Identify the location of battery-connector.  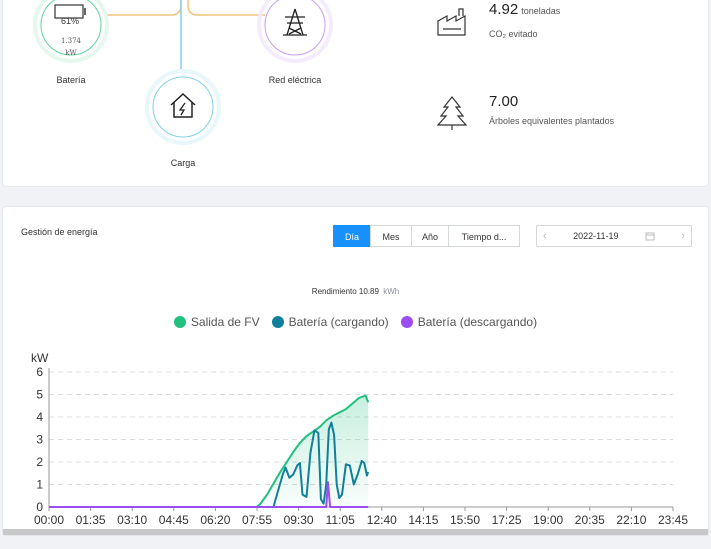
(143, 8).